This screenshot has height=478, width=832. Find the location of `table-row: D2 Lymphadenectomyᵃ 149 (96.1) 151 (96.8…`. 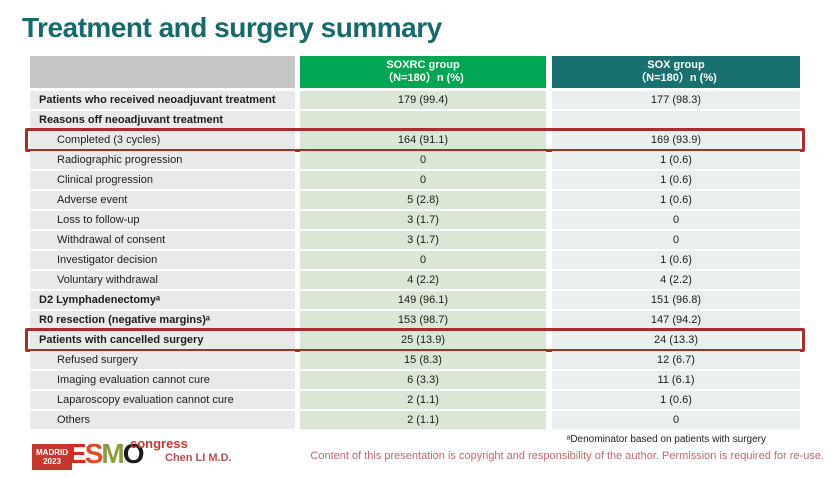

table-row: D2 Lymphadenectomyᵃ 149 (96.1) 151 (96.8… is located at coordinates (415, 300).